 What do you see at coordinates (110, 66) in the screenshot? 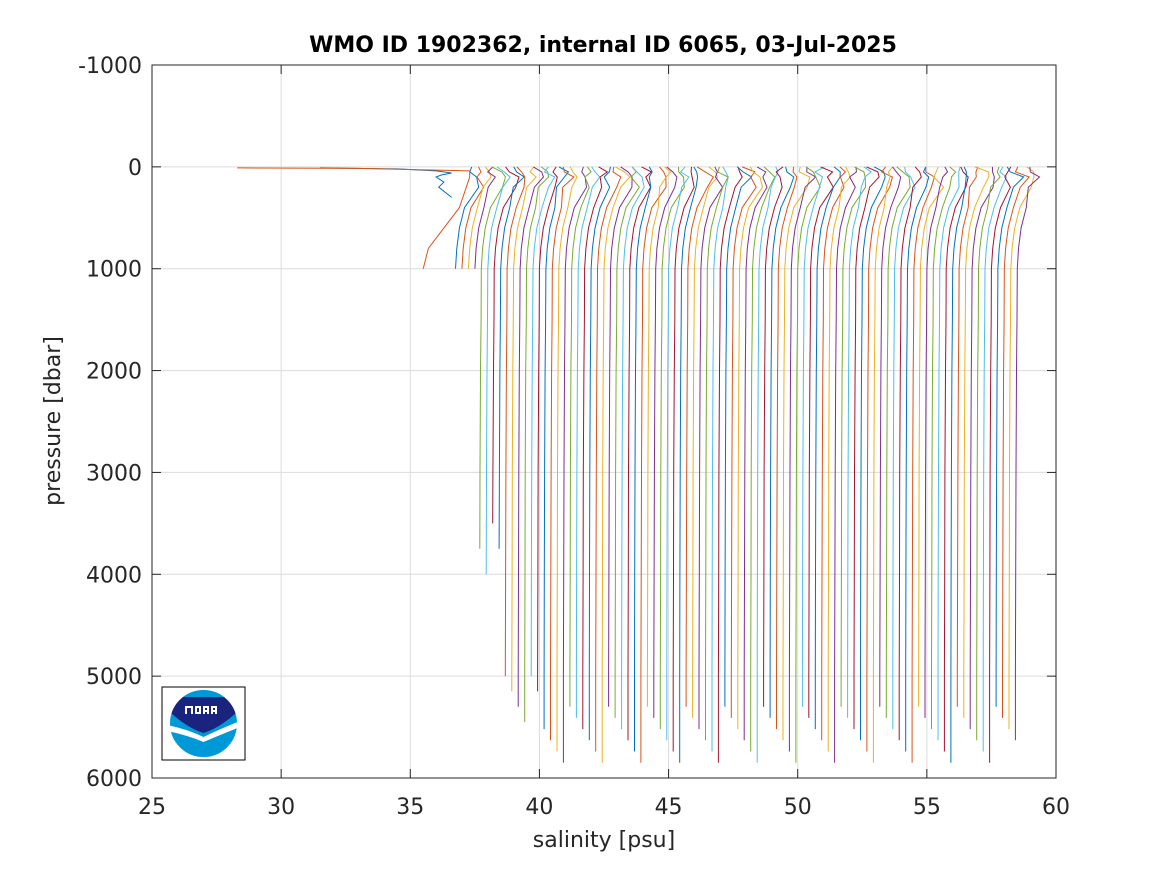
I see `y-tick-label: -1000` at bounding box center [110, 66].